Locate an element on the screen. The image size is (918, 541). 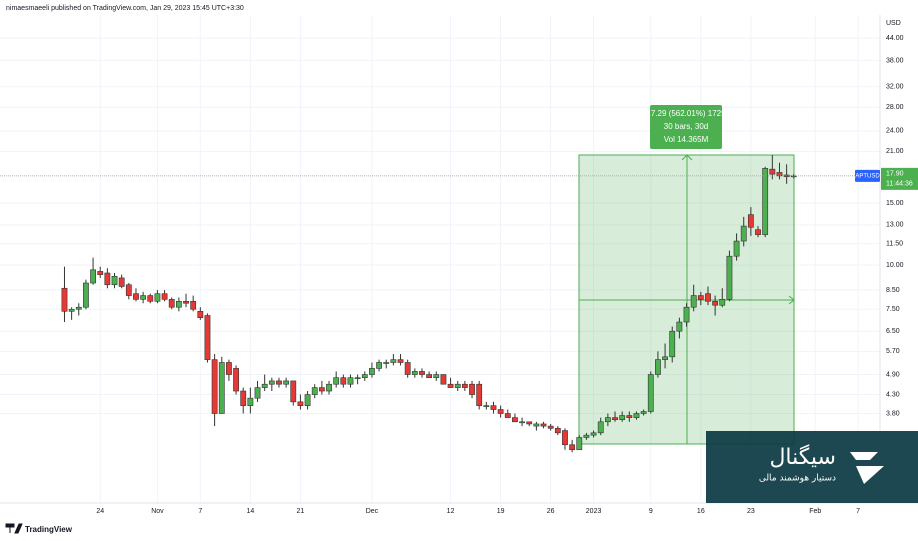
x-tick-label: Nov is located at coordinates (157, 511).